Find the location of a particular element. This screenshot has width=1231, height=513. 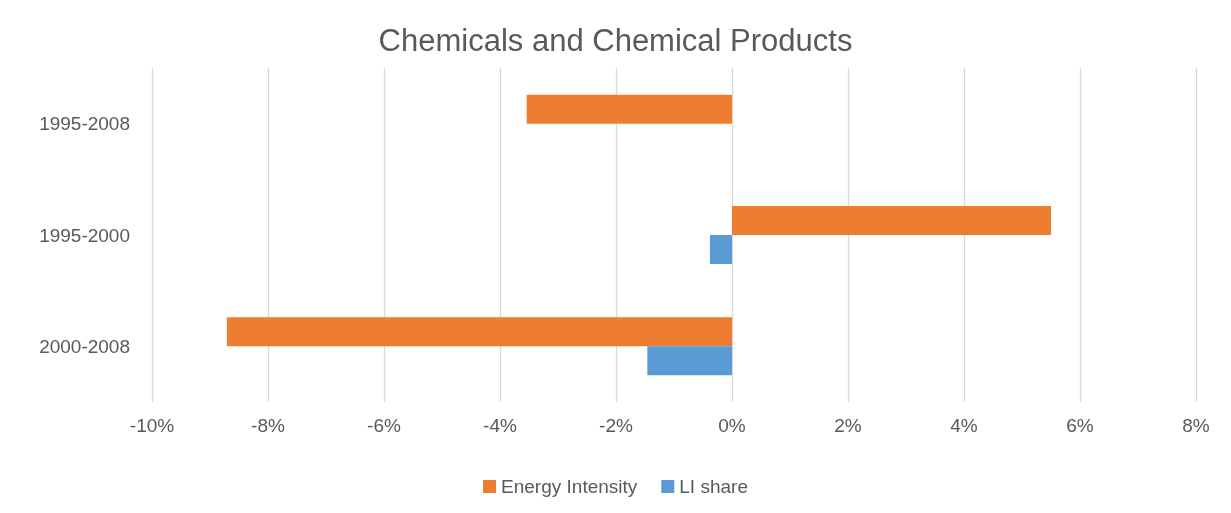

x-tick-label: -6% is located at coordinates (384, 425).